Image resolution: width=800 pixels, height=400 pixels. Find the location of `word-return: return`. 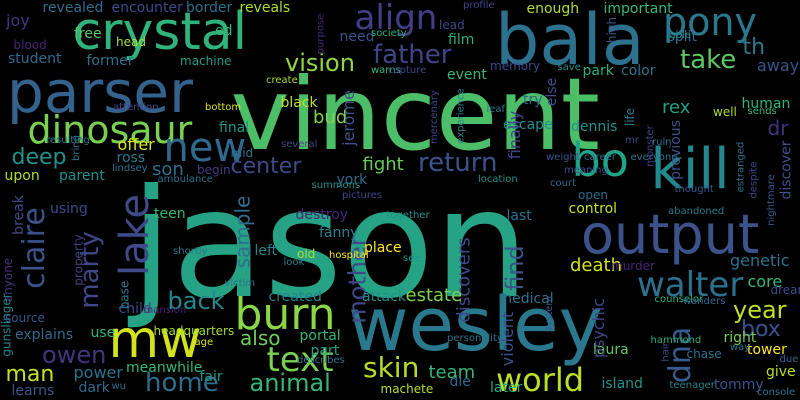

word-return: return is located at coordinates (458, 163).